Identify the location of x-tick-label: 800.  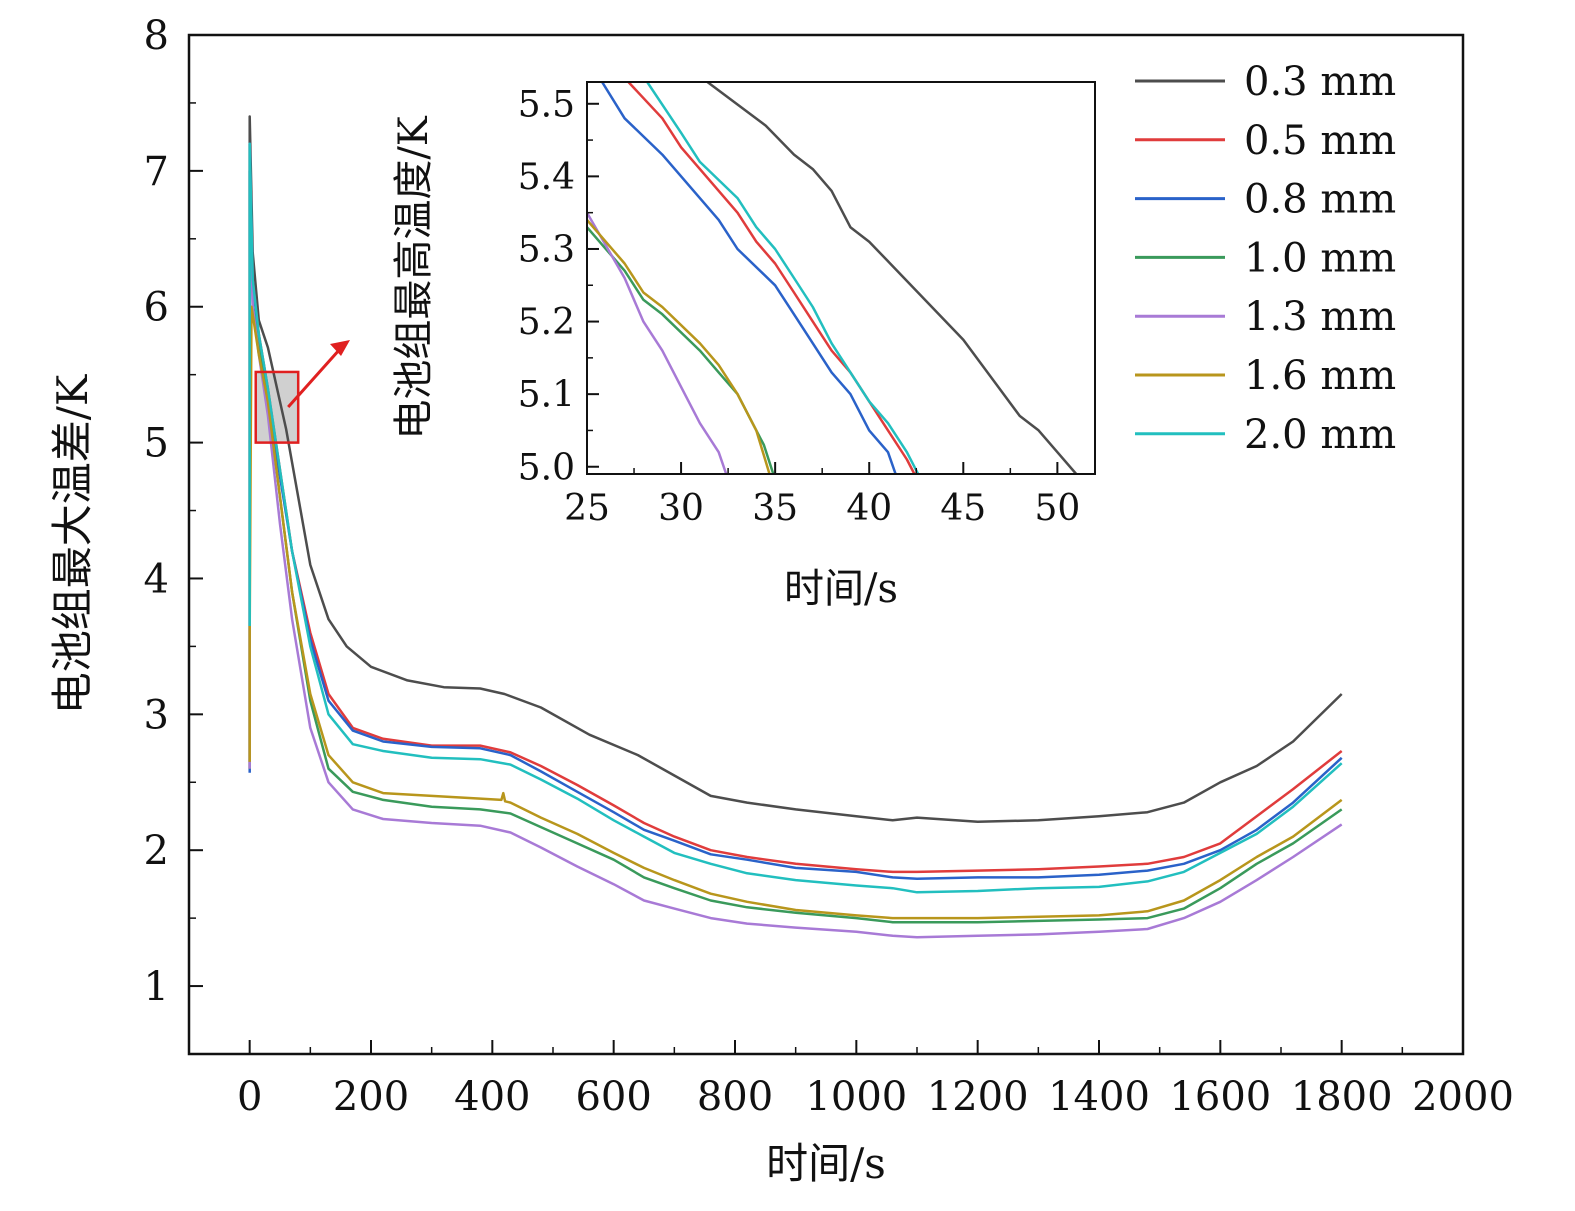
(735, 1097).